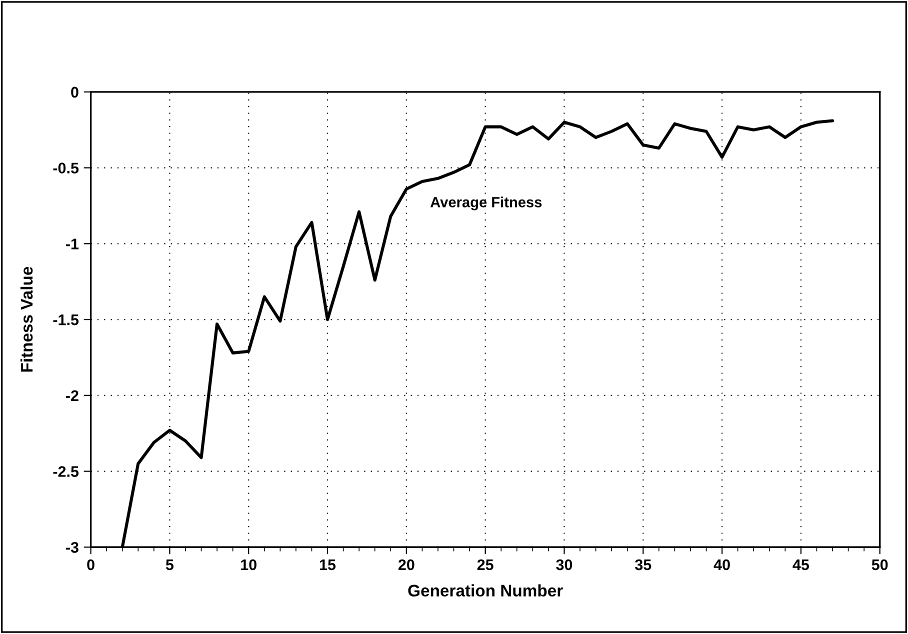 This screenshot has width=908, height=634. Describe the element at coordinates (564, 564) in the screenshot. I see `x-tick-label: 30` at that location.